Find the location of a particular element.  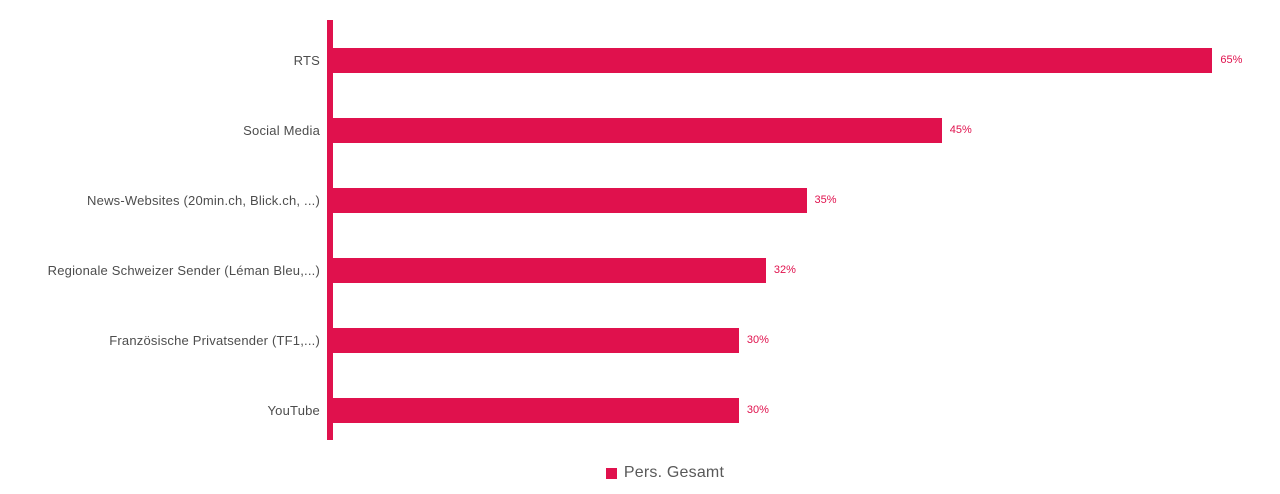

bar-area: 65% is located at coordinates (806, 60).